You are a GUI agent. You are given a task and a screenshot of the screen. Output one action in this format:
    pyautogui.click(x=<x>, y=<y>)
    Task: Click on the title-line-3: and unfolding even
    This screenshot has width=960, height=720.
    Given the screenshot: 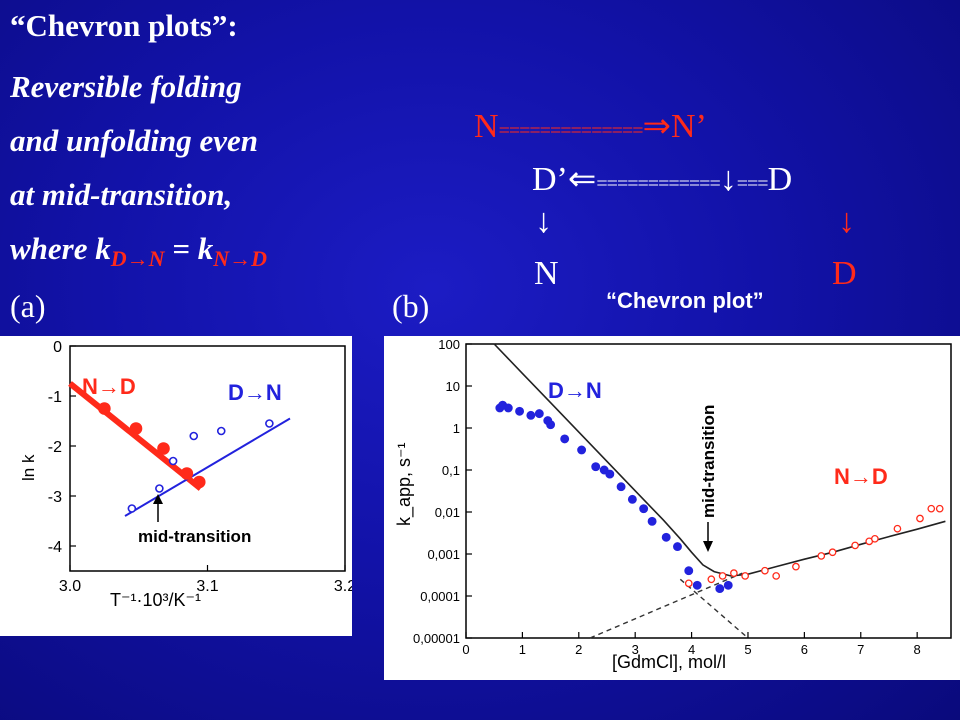 What is the action you would take?
    pyautogui.click(x=134, y=140)
    